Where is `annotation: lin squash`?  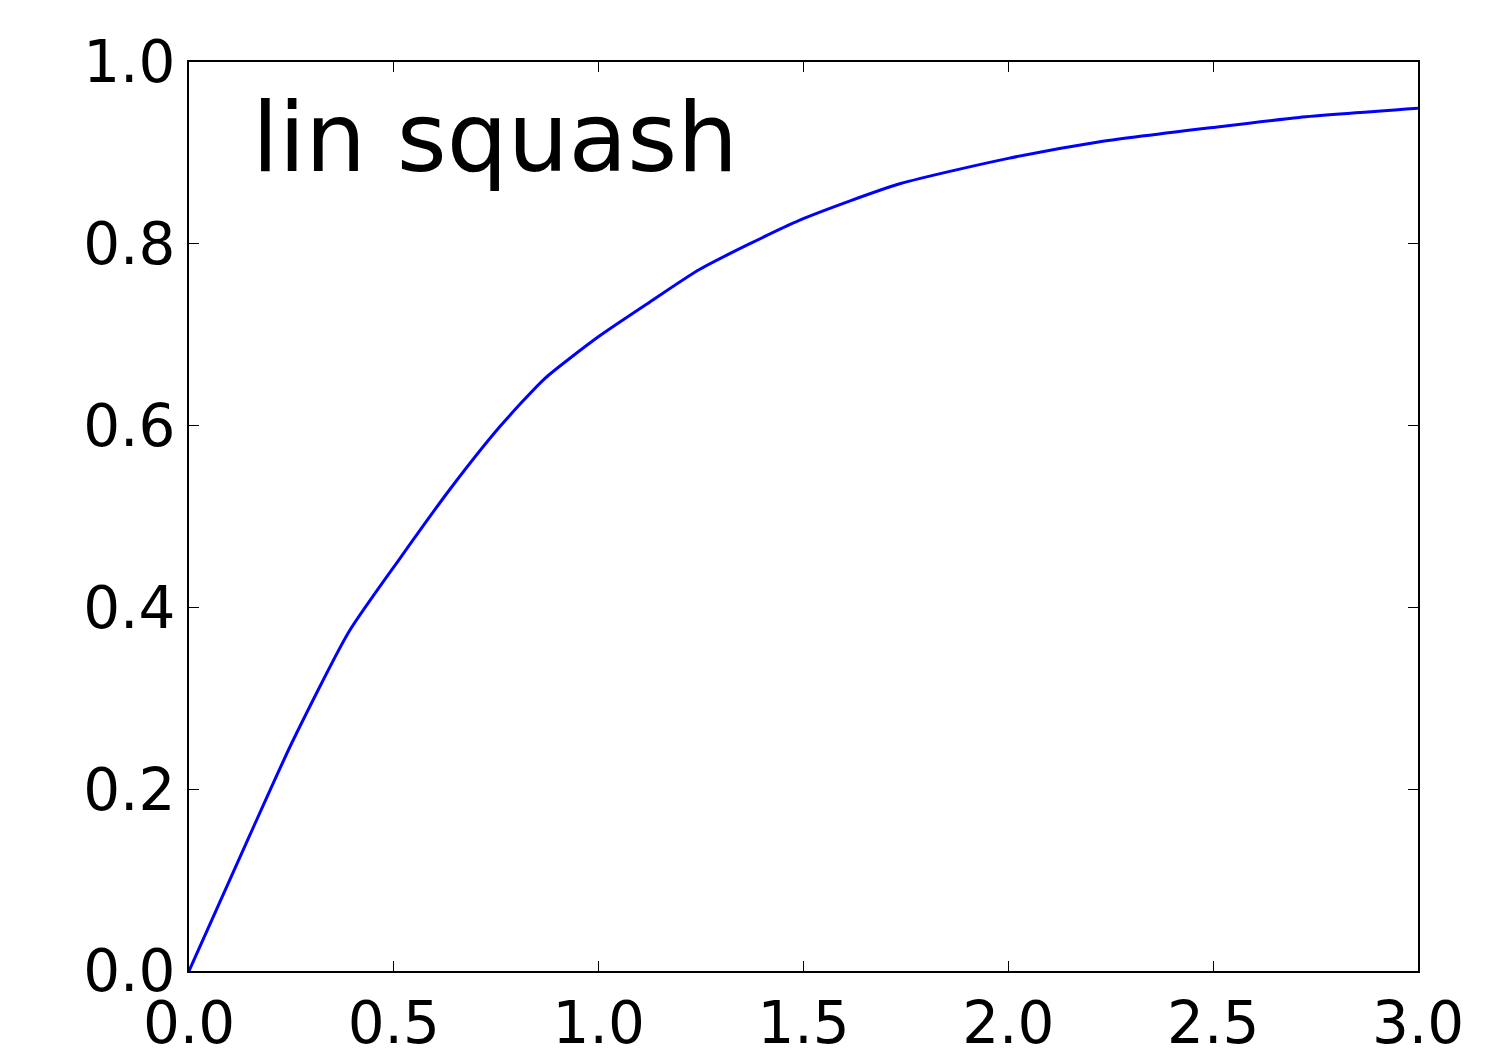
annotation: lin squash is located at coordinates (495, 138).